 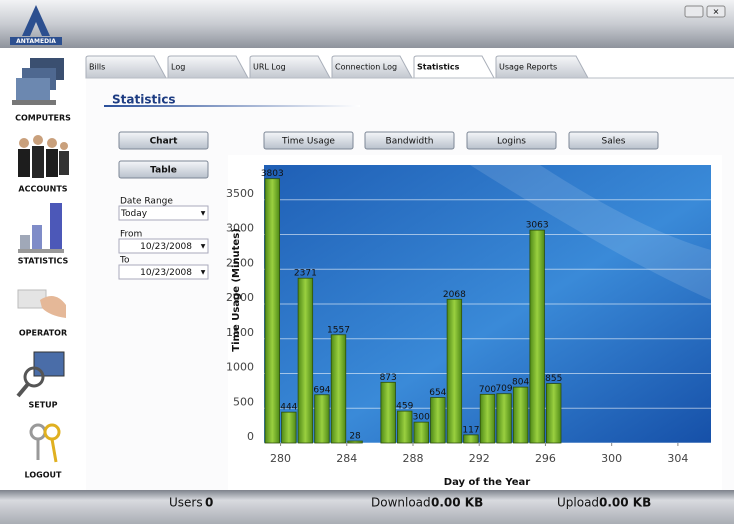 I want to click on y-tick-label: 2500, so click(x=240, y=262).